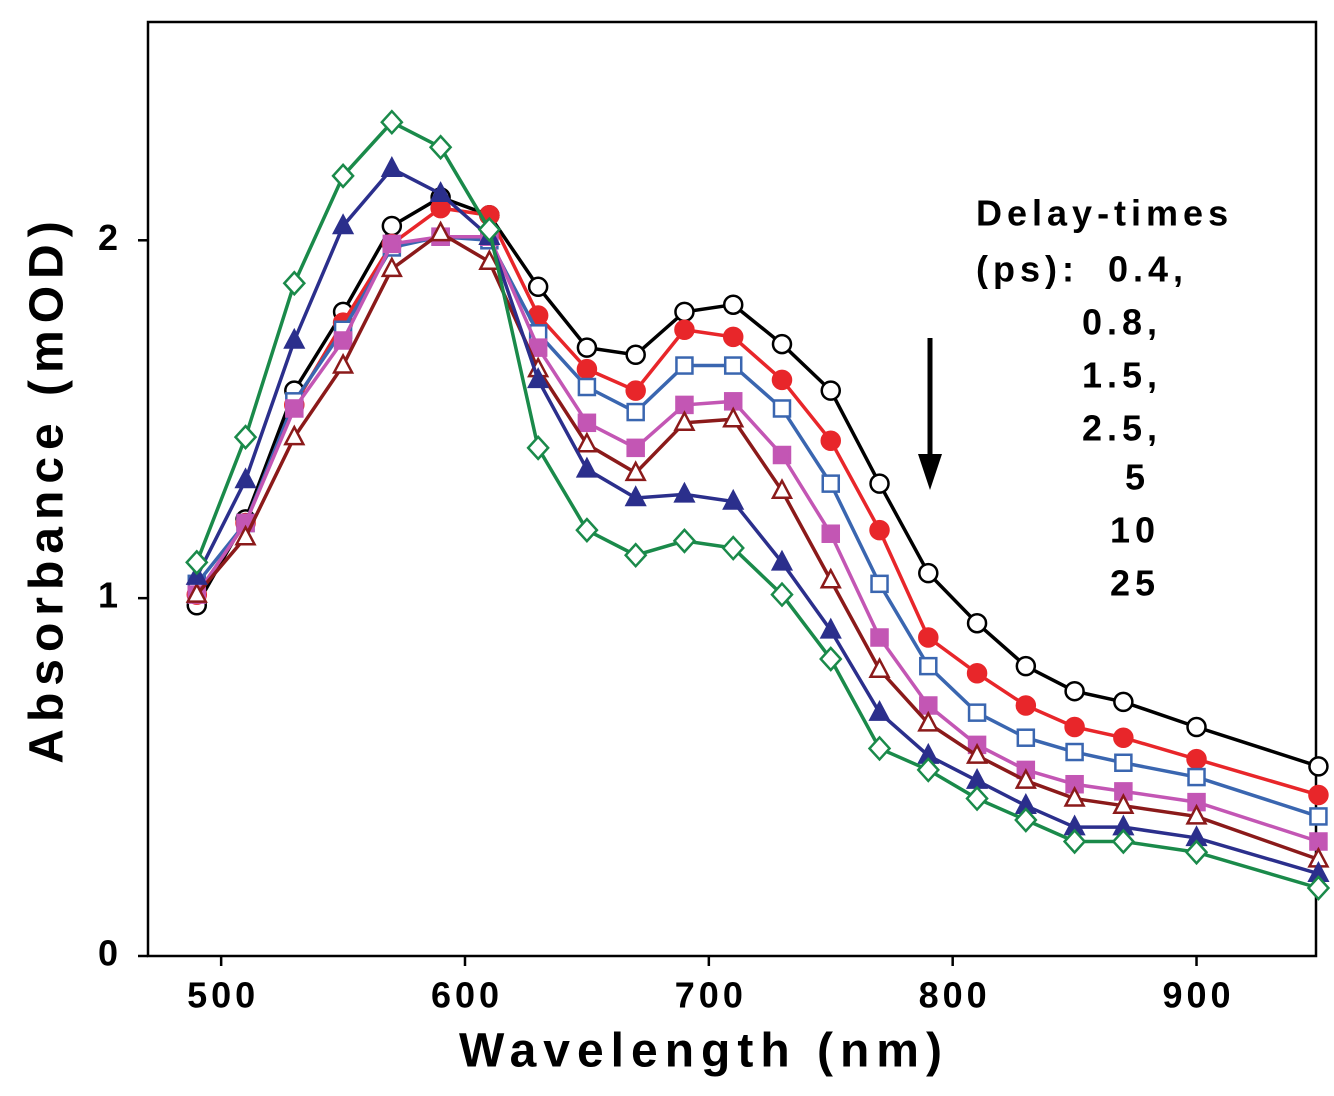 The width and height of the screenshot is (1334, 1096). I want to click on legend-entry: 0.4,, so click(1148, 269).